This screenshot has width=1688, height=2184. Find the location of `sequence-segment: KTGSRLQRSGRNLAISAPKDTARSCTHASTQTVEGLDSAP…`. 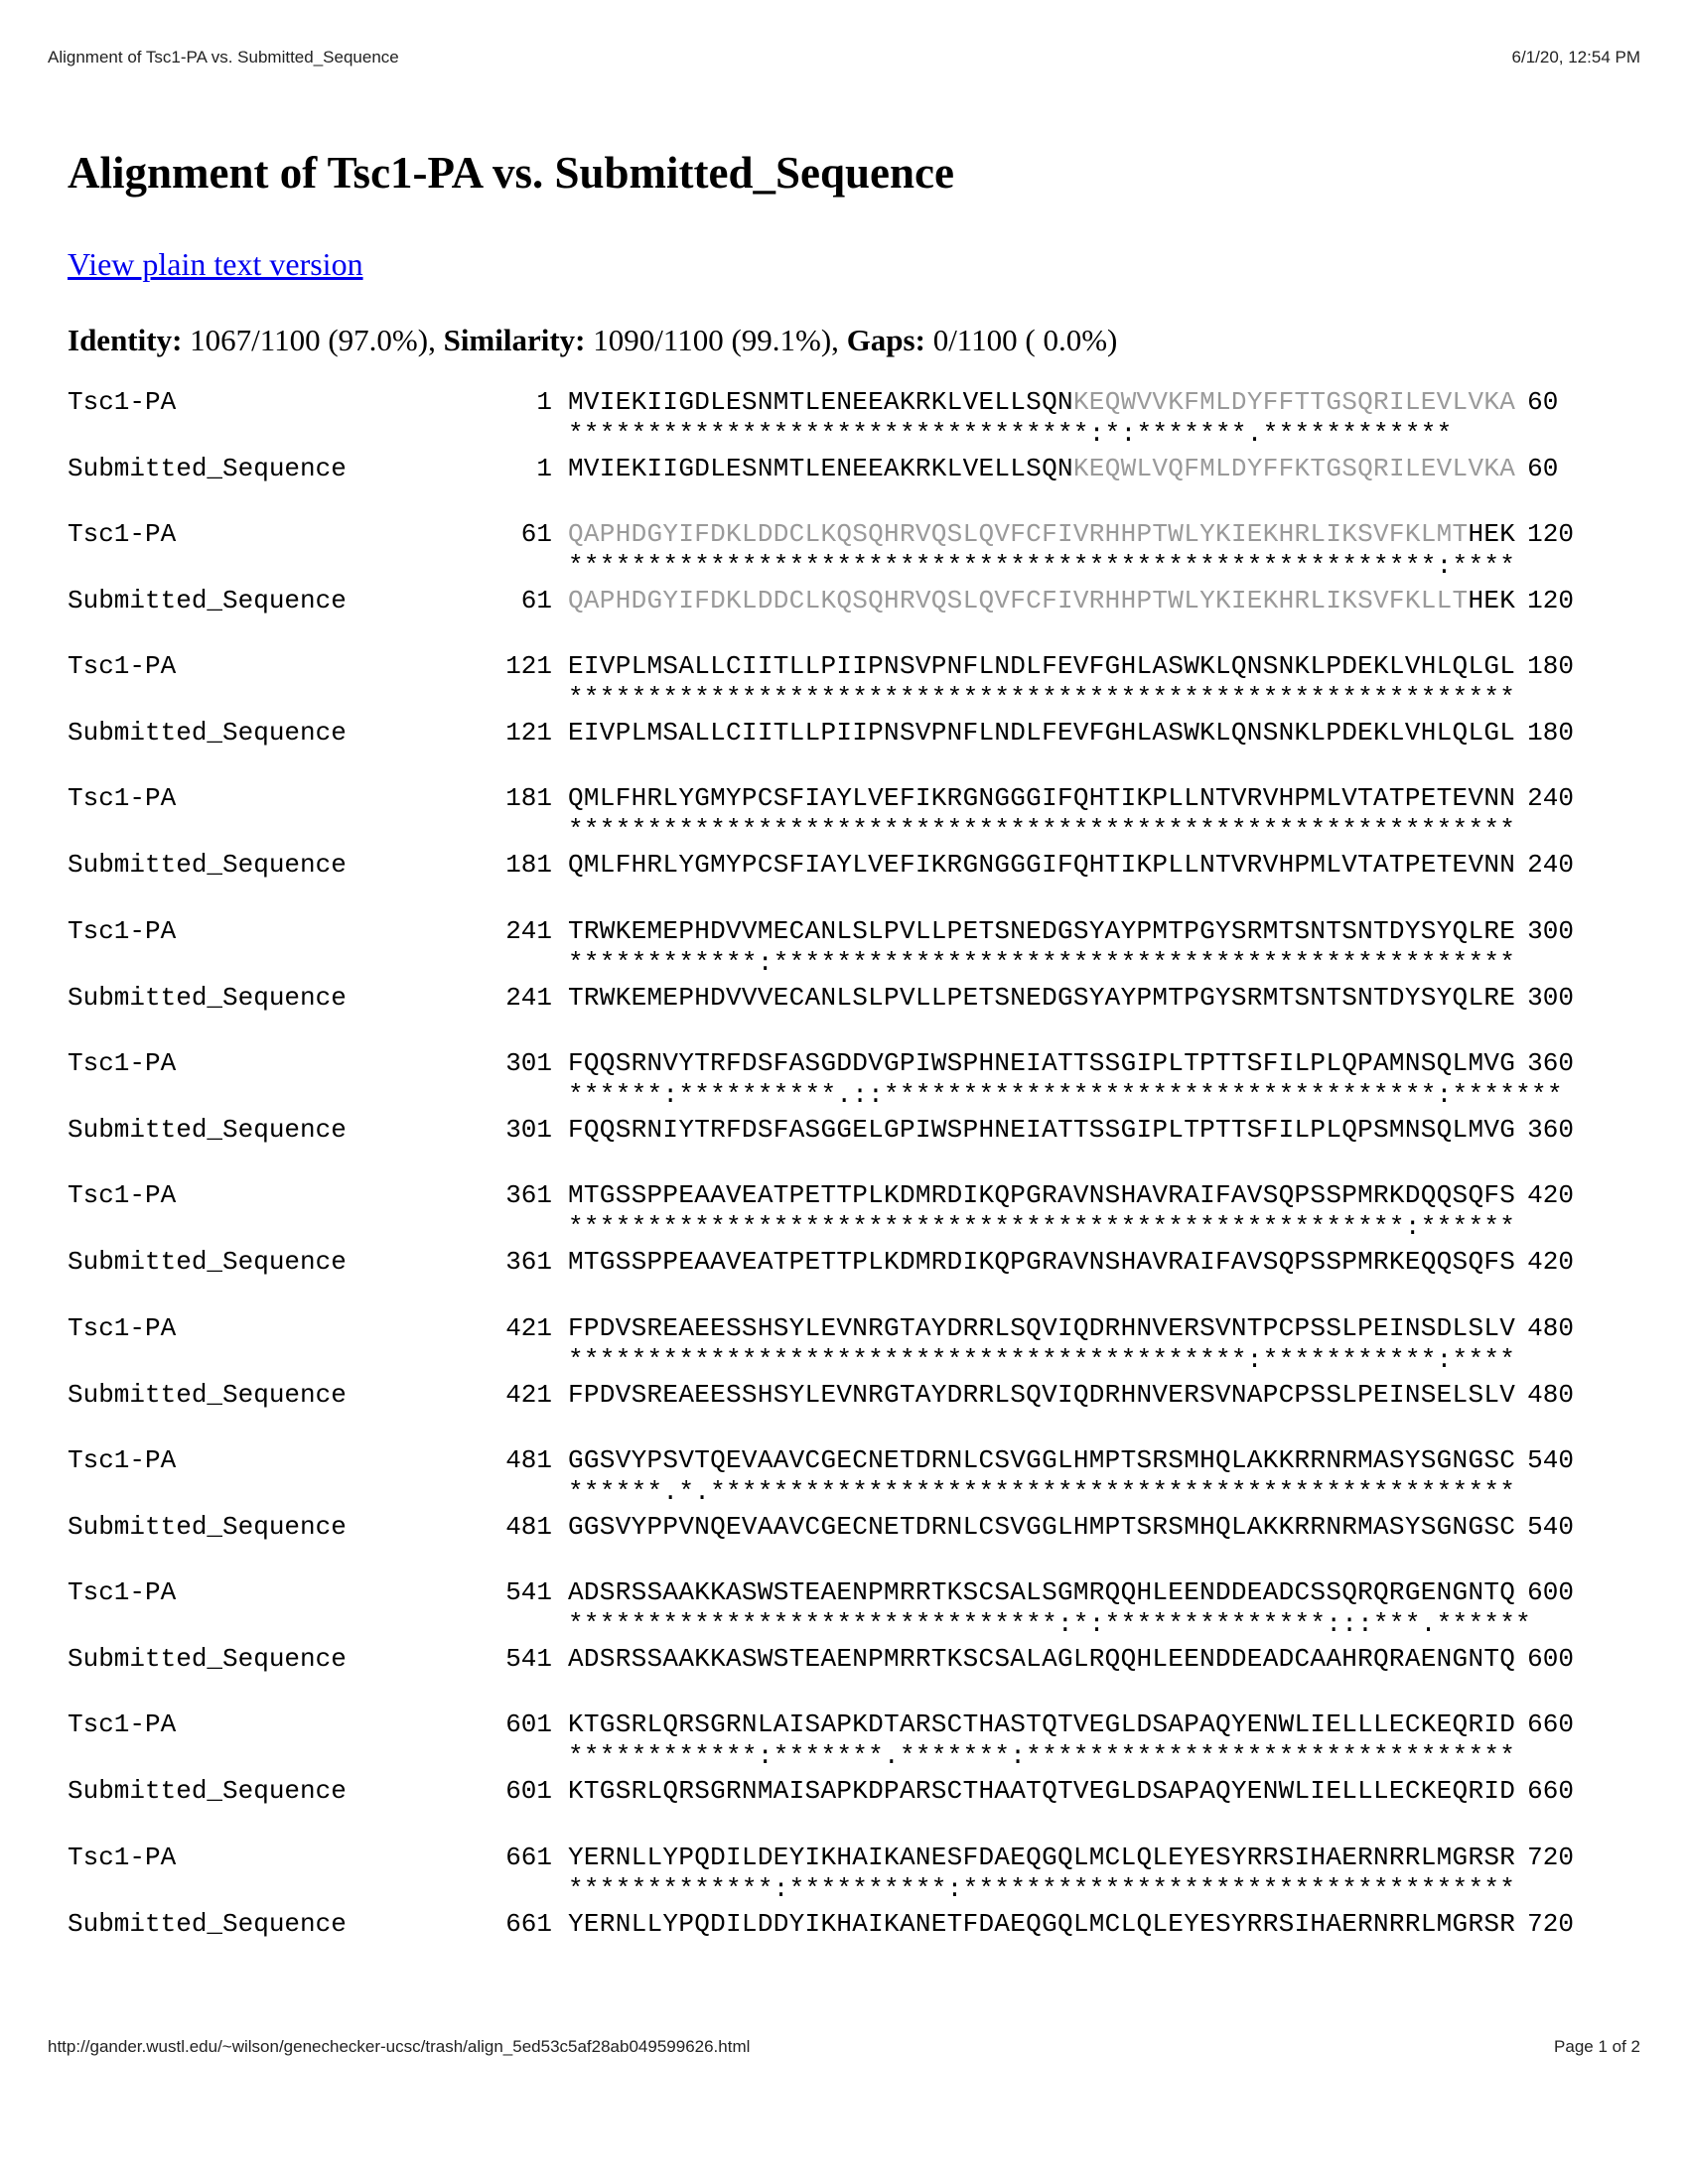

sequence-segment: KTGSRLQRSGRNLAISAPKDTARSCTHASTQTVEGLDSAP… is located at coordinates (1042, 1724).